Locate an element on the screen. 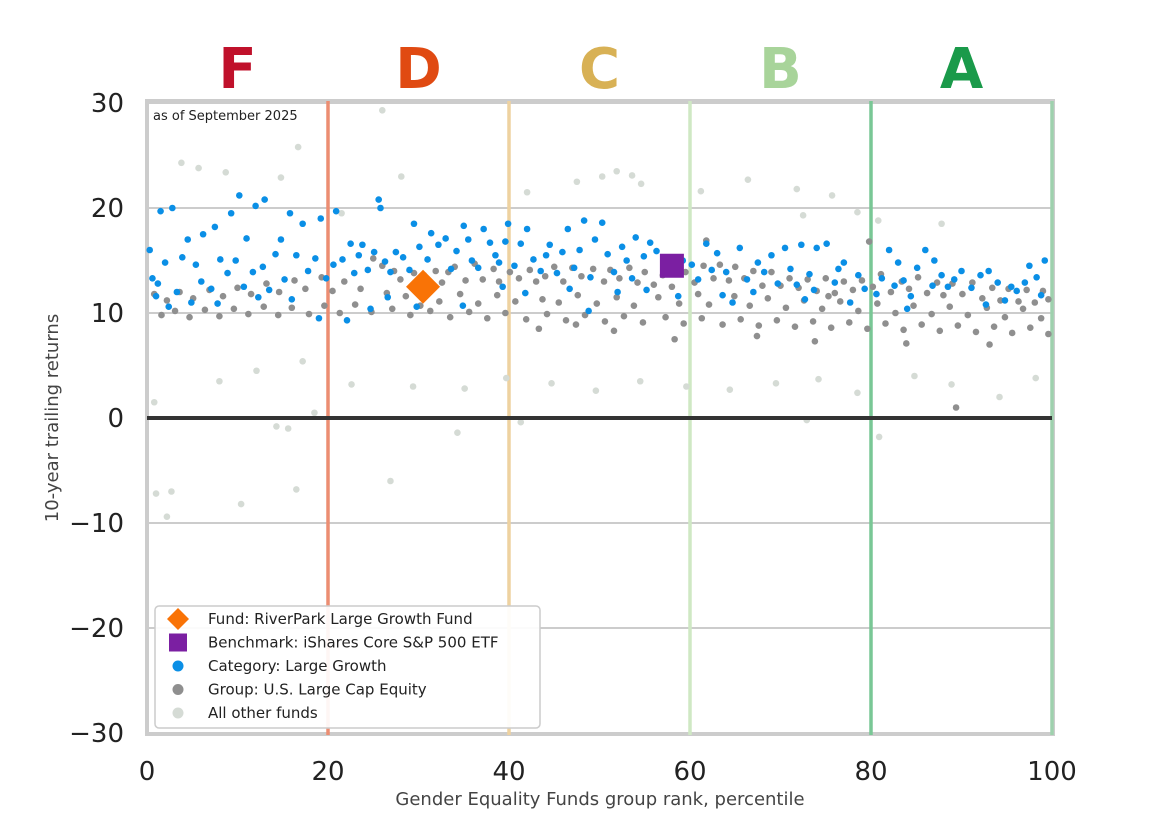 The height and width of the screenshot is (827, 1170). legend-marker-benchmark is located at coordinates (178, 642).